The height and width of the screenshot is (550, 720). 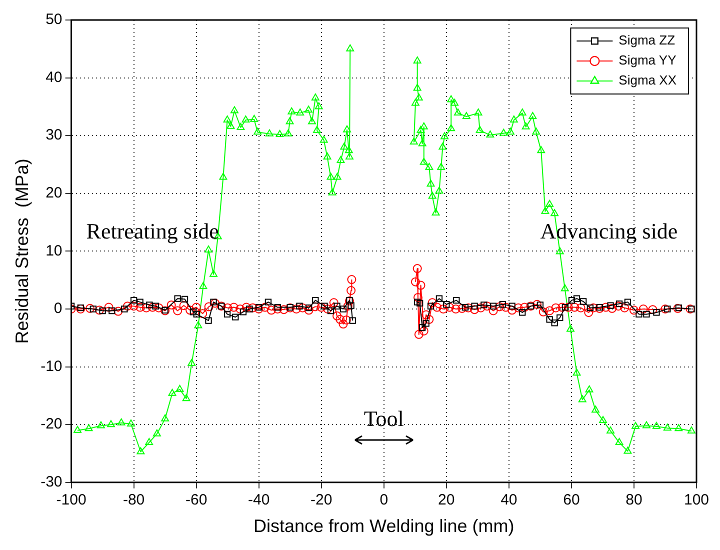 I want to click on legend-label: Sigma YY, so click(x=647, y=60).